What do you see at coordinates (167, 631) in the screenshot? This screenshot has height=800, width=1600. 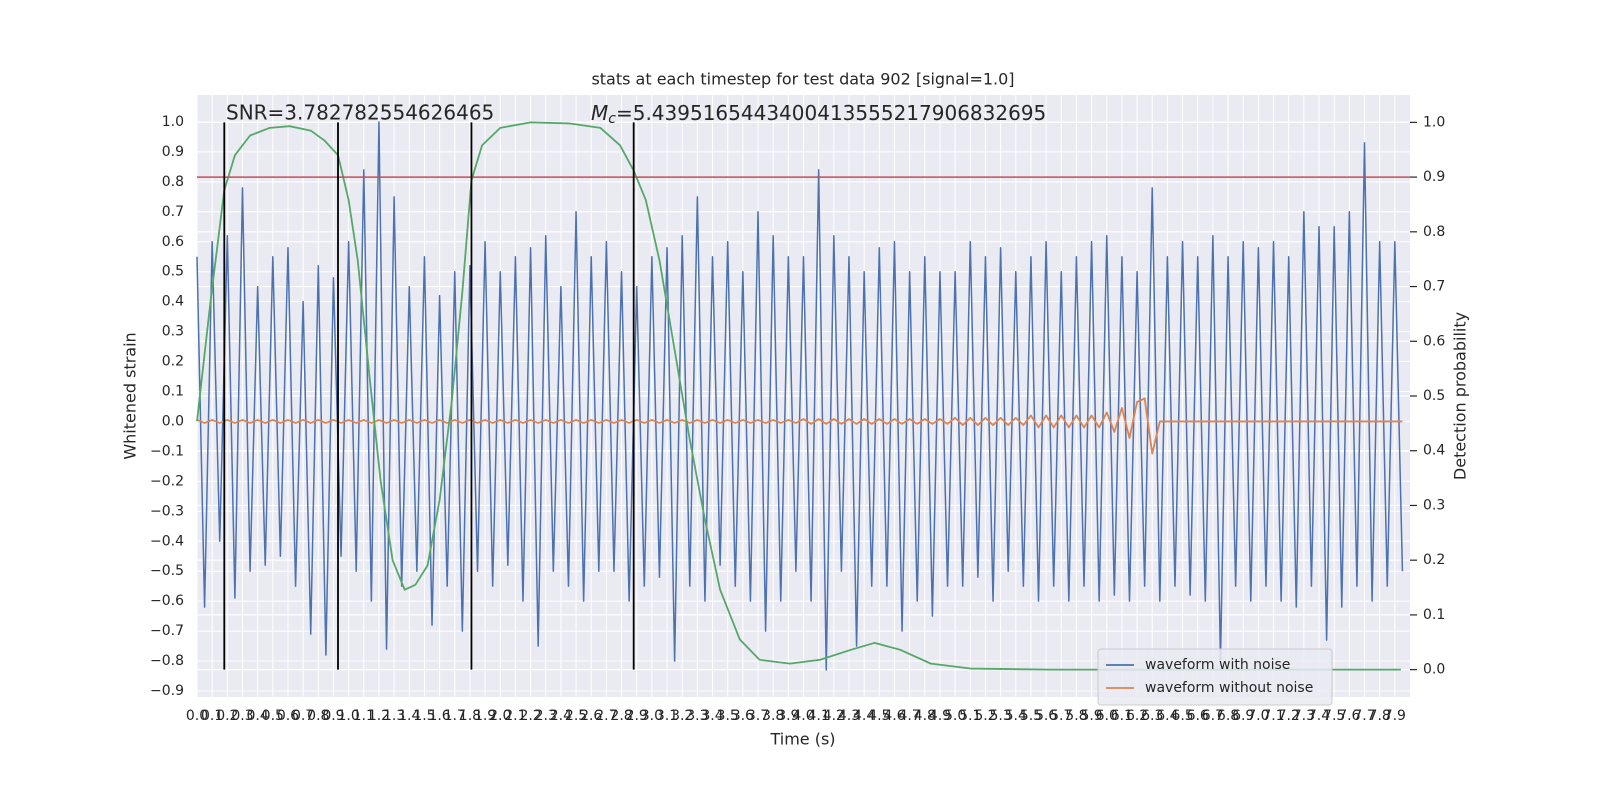 I see `y-tick-label: −0.7` at bounding box center [167, 631].